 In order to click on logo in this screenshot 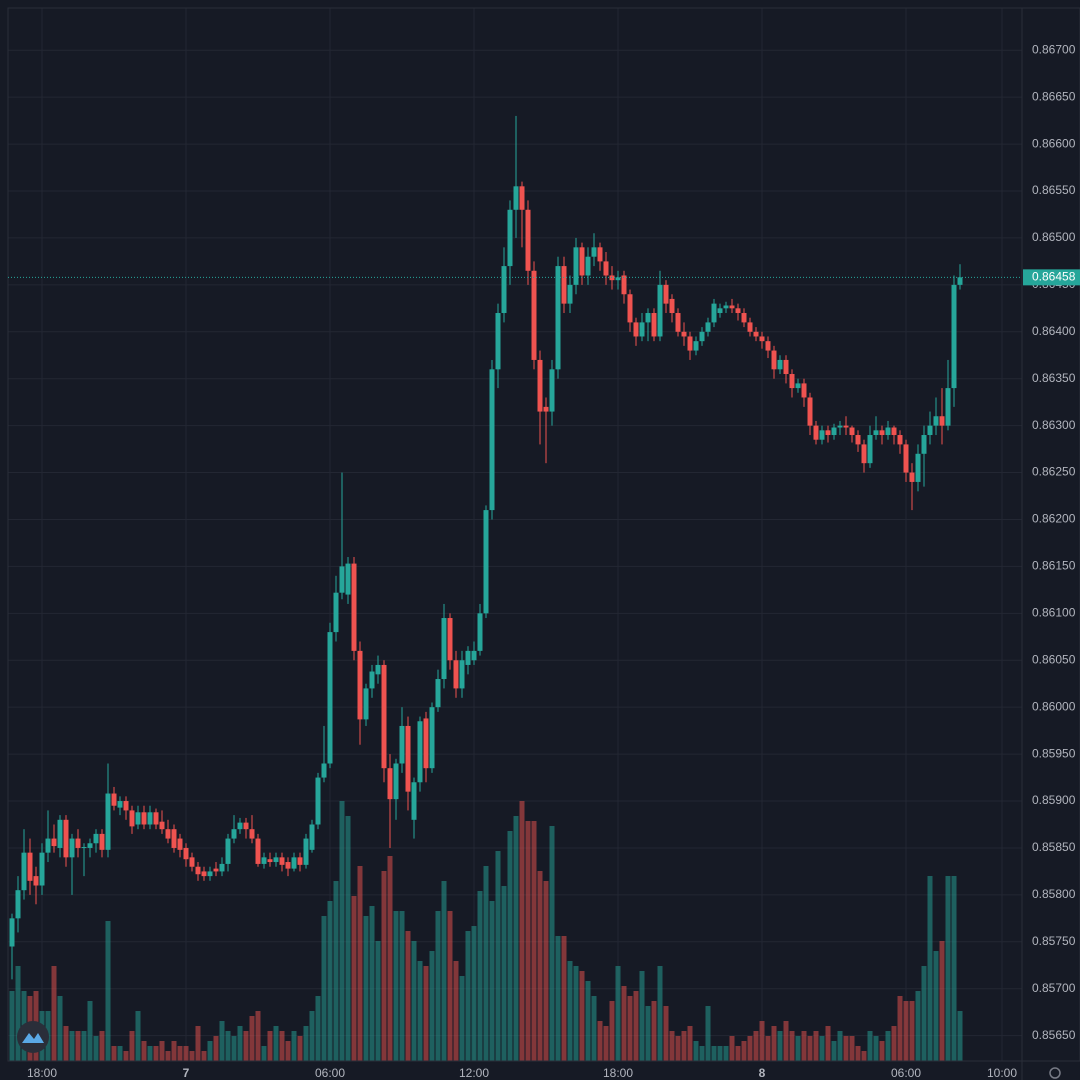, I will do `click(33, 1037)`.